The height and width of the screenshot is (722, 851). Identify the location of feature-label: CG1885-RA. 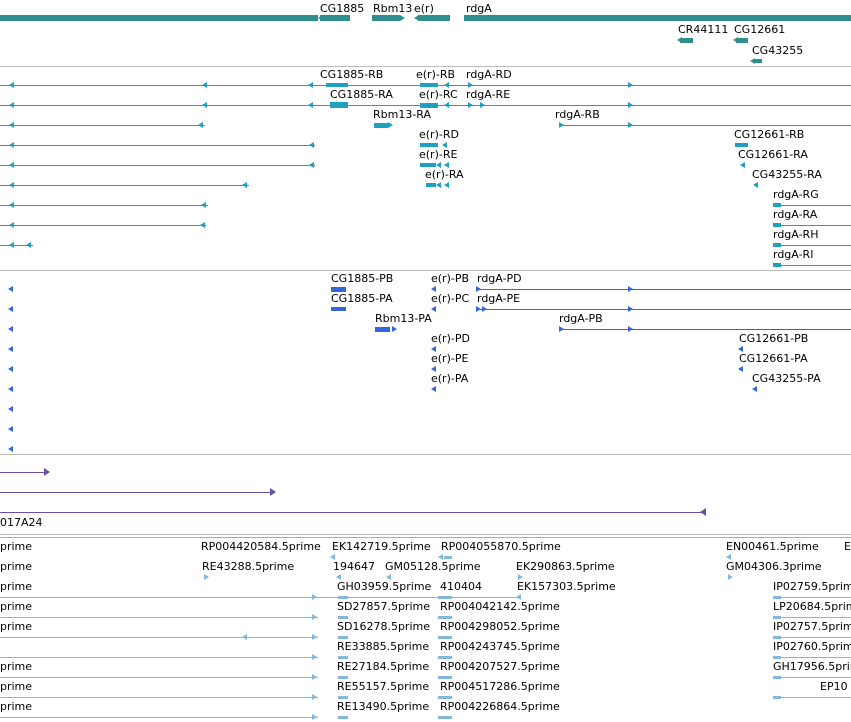
(361, 94).